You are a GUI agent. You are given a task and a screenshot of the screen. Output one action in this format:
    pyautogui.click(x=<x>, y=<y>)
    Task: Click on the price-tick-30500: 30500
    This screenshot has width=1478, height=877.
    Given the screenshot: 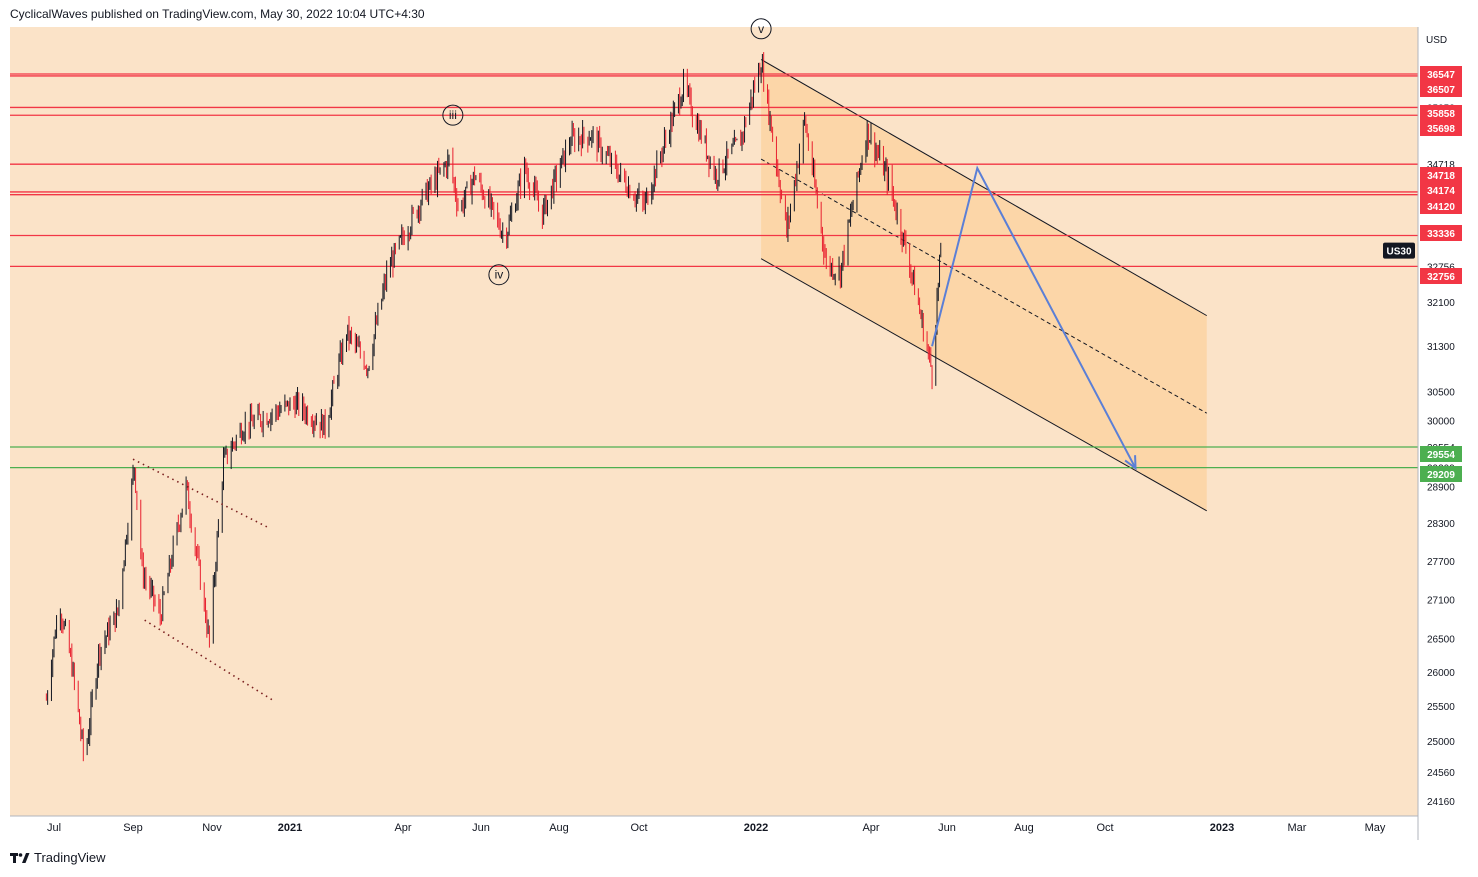 What is the action you would take?
    pyautogui.click(x=1441, y=393)
    